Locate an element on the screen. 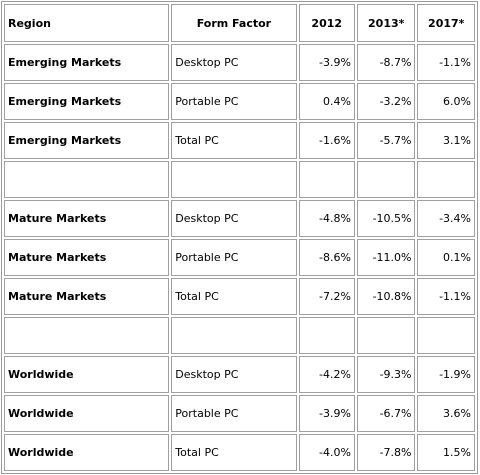 Image resolution: width=480 pixels, height=475 pixels. header-2017: 2017* is located at coordinates (446, 23).